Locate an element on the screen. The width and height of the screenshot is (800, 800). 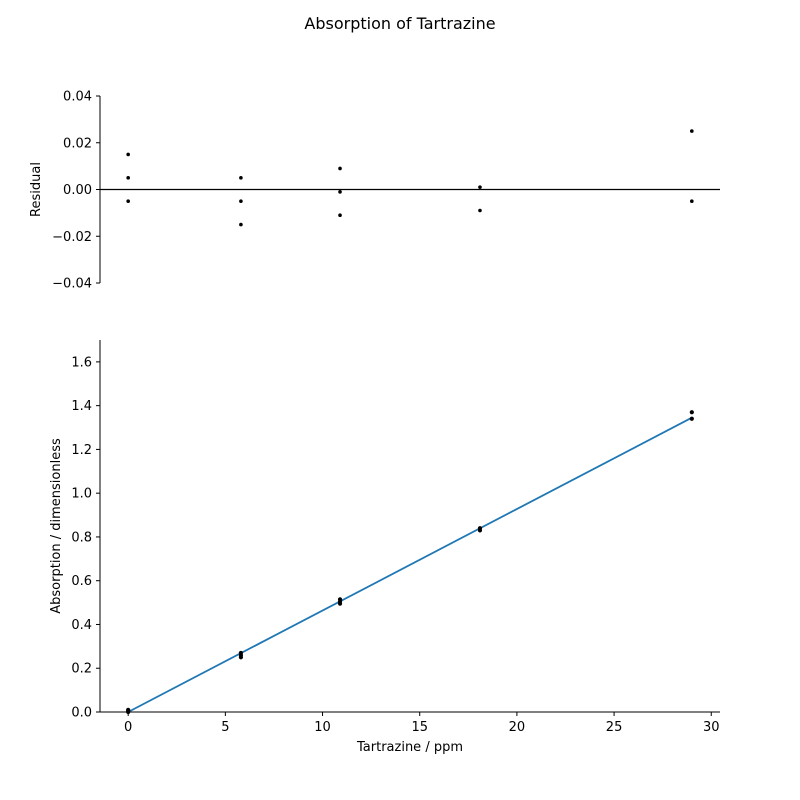
residual-y-tick-label: 0.02 is located at coordinates (77, 143).